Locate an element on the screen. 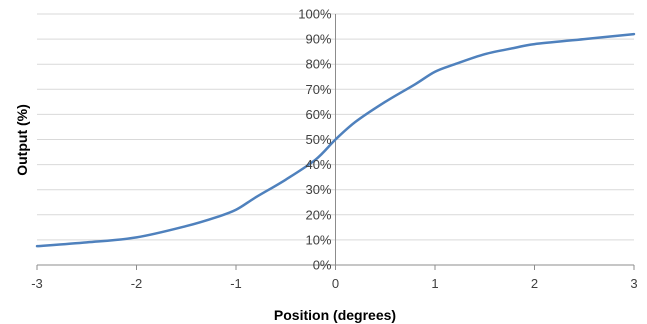 The width and height of the screenshot is (647, 324). y-tick-label: 0% is located at coordinates (322, 265).